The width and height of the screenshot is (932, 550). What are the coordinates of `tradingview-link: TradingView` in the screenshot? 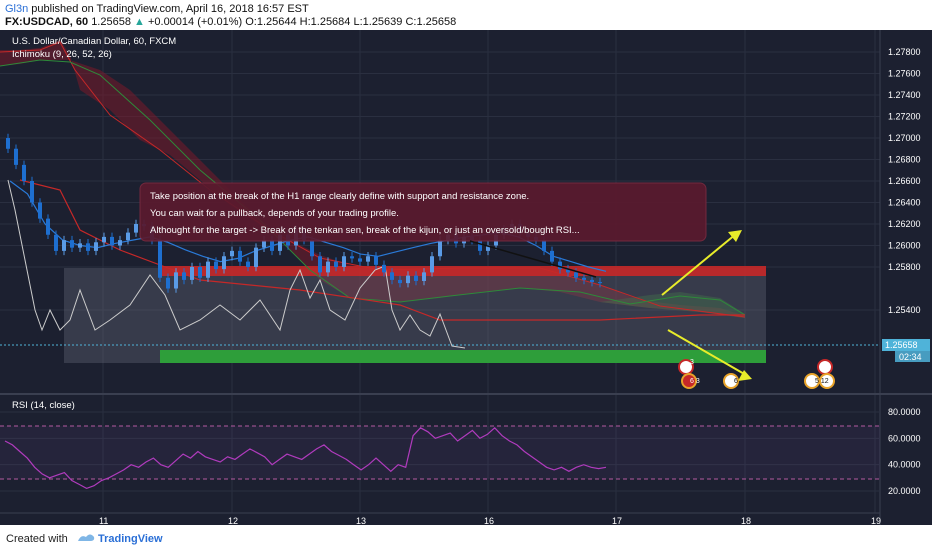 It's located at (130, 539).